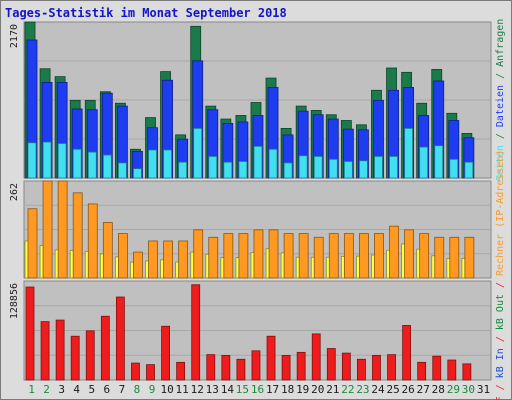  I want to click on x-tick-label-17: 17, so click(272, 389).